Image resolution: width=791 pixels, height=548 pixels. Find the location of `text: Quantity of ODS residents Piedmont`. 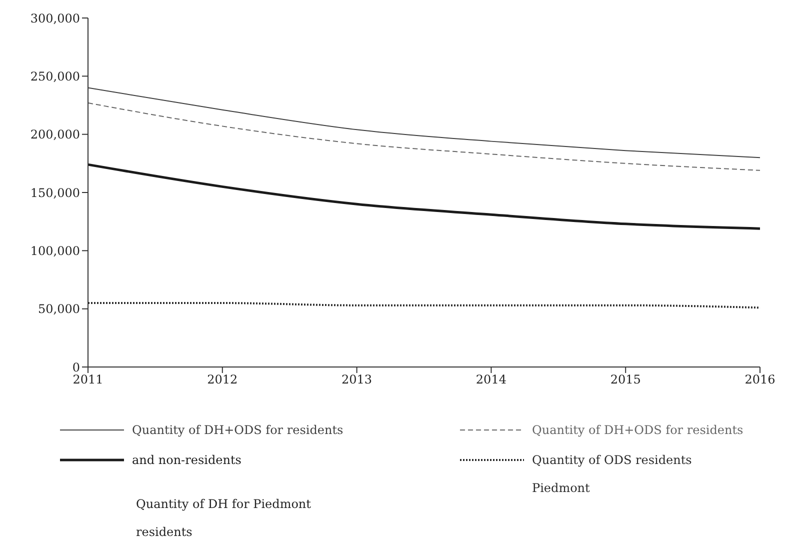

text: Quantity of ODS residents Piedmont is located at coordinates (612, 474).